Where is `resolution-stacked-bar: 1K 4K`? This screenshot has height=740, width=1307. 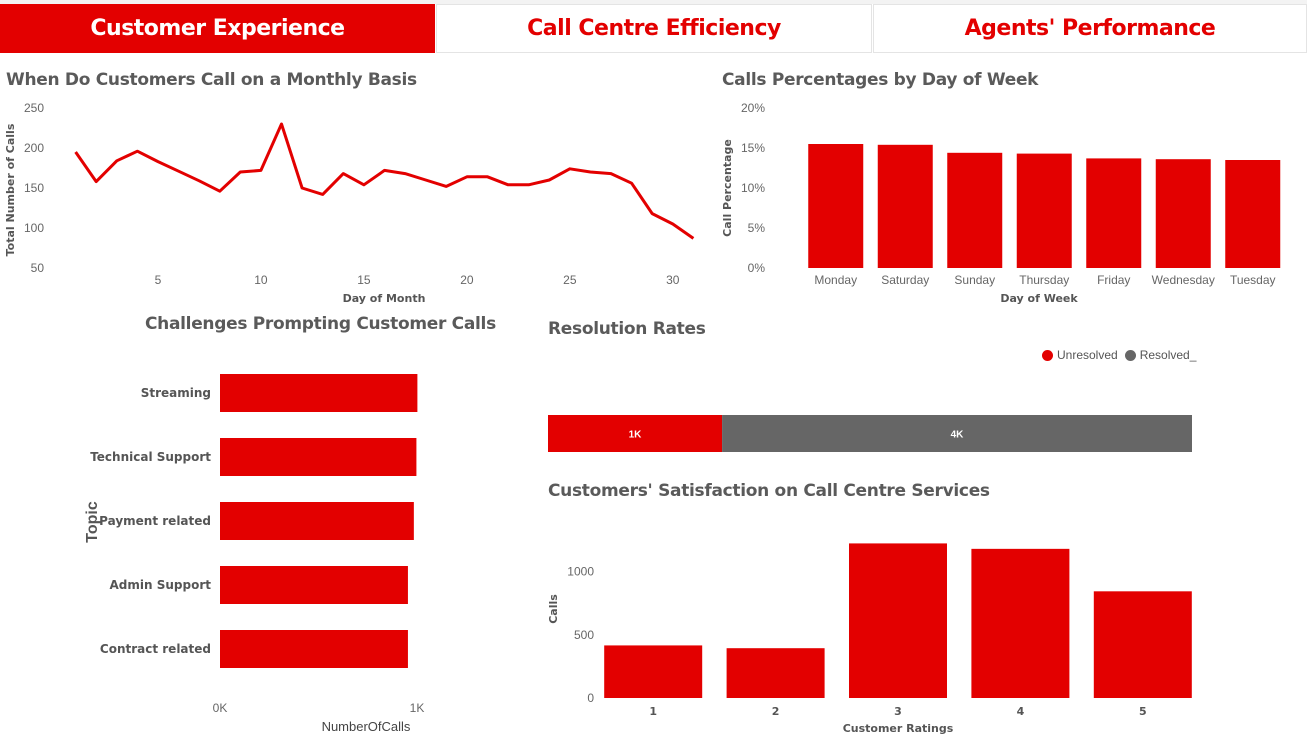
resolution-stacked-bar: 1K 4K is located at coordinates (870, 433).